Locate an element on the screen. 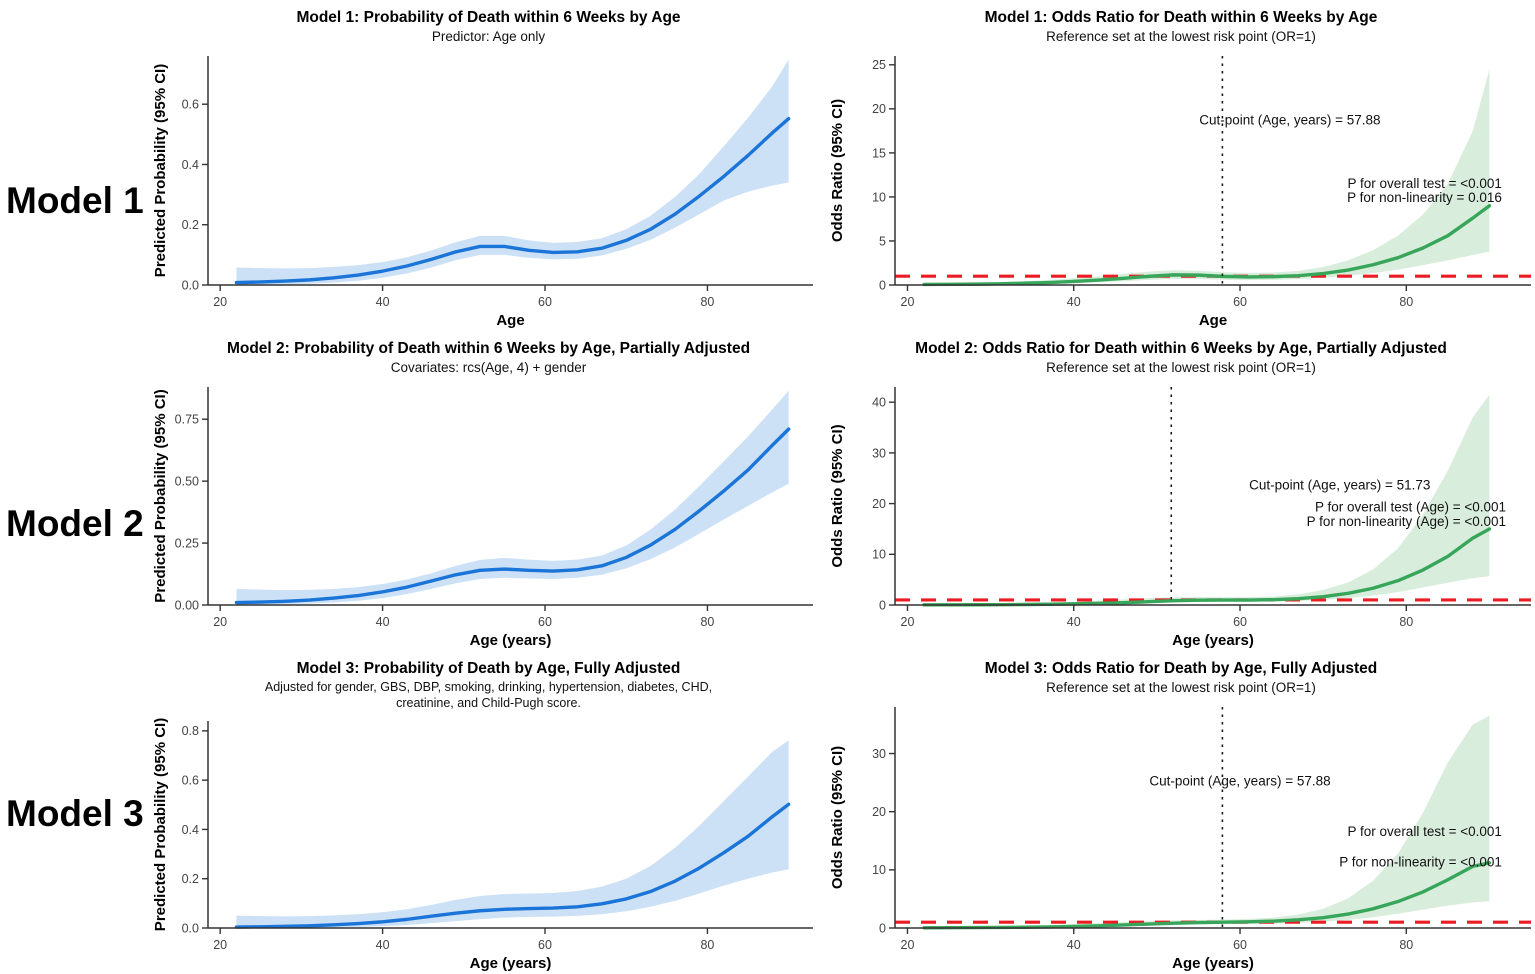  svg-text: 25 is located at coordinates (879, 65).